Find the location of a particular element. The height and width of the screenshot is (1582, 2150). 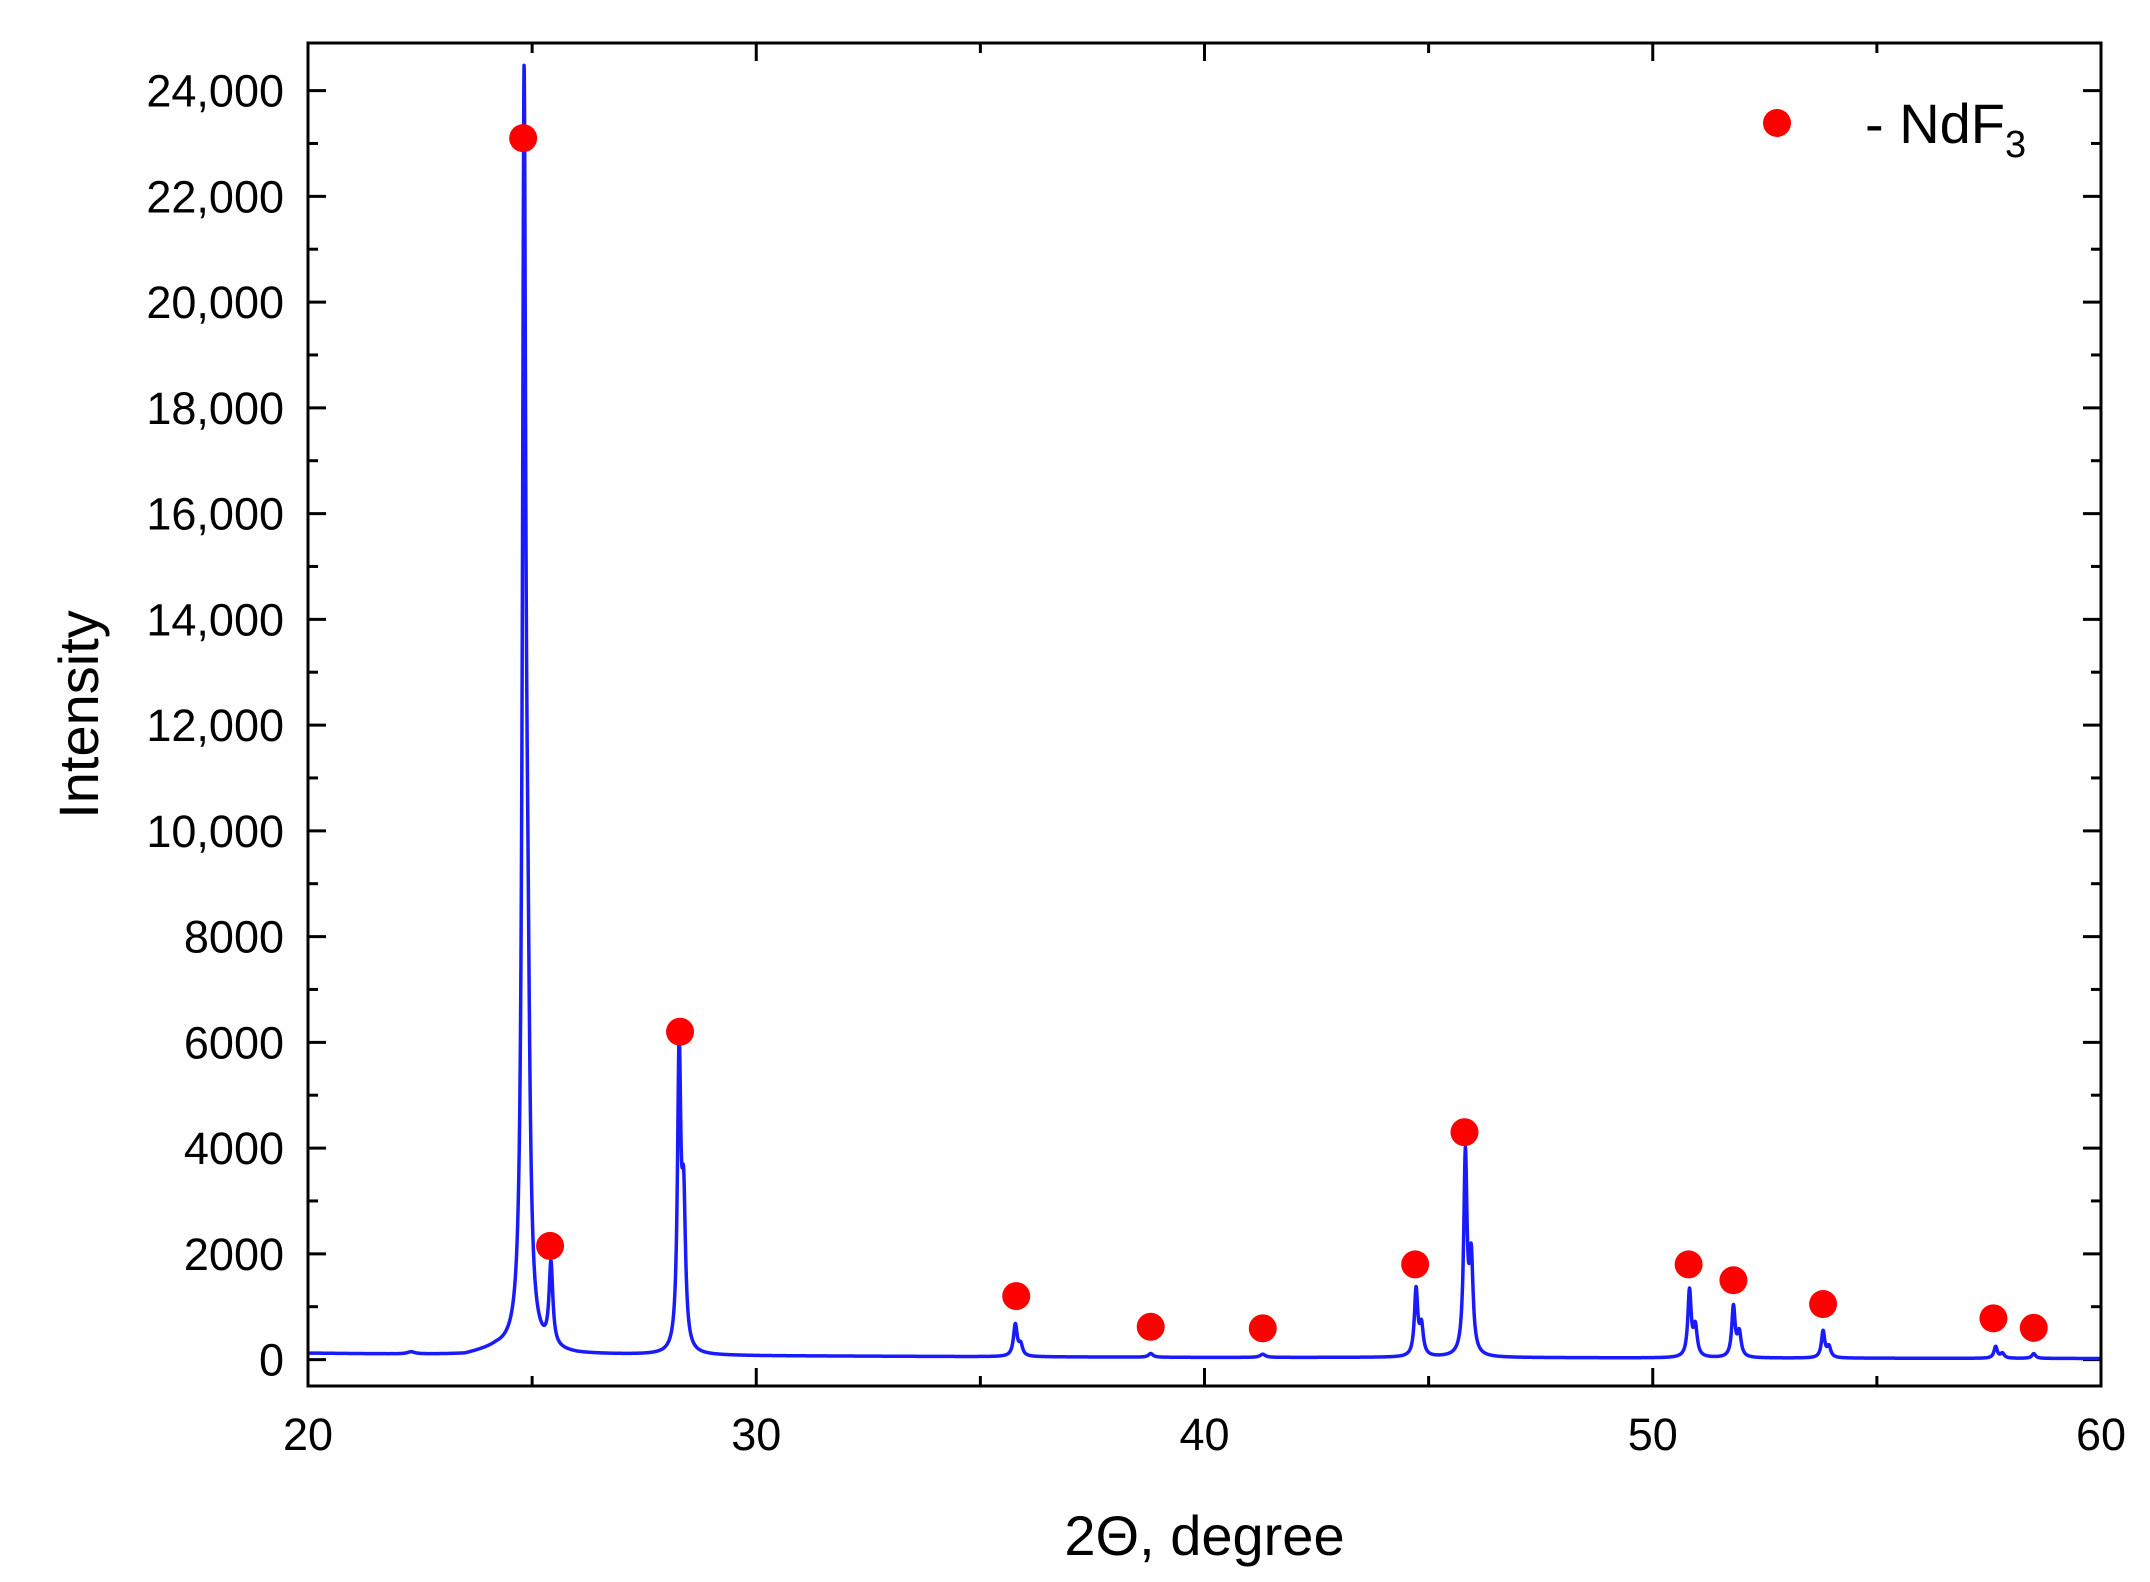

x-axis-title: 2Θ, degree is located at coordinates (1204, 1535).